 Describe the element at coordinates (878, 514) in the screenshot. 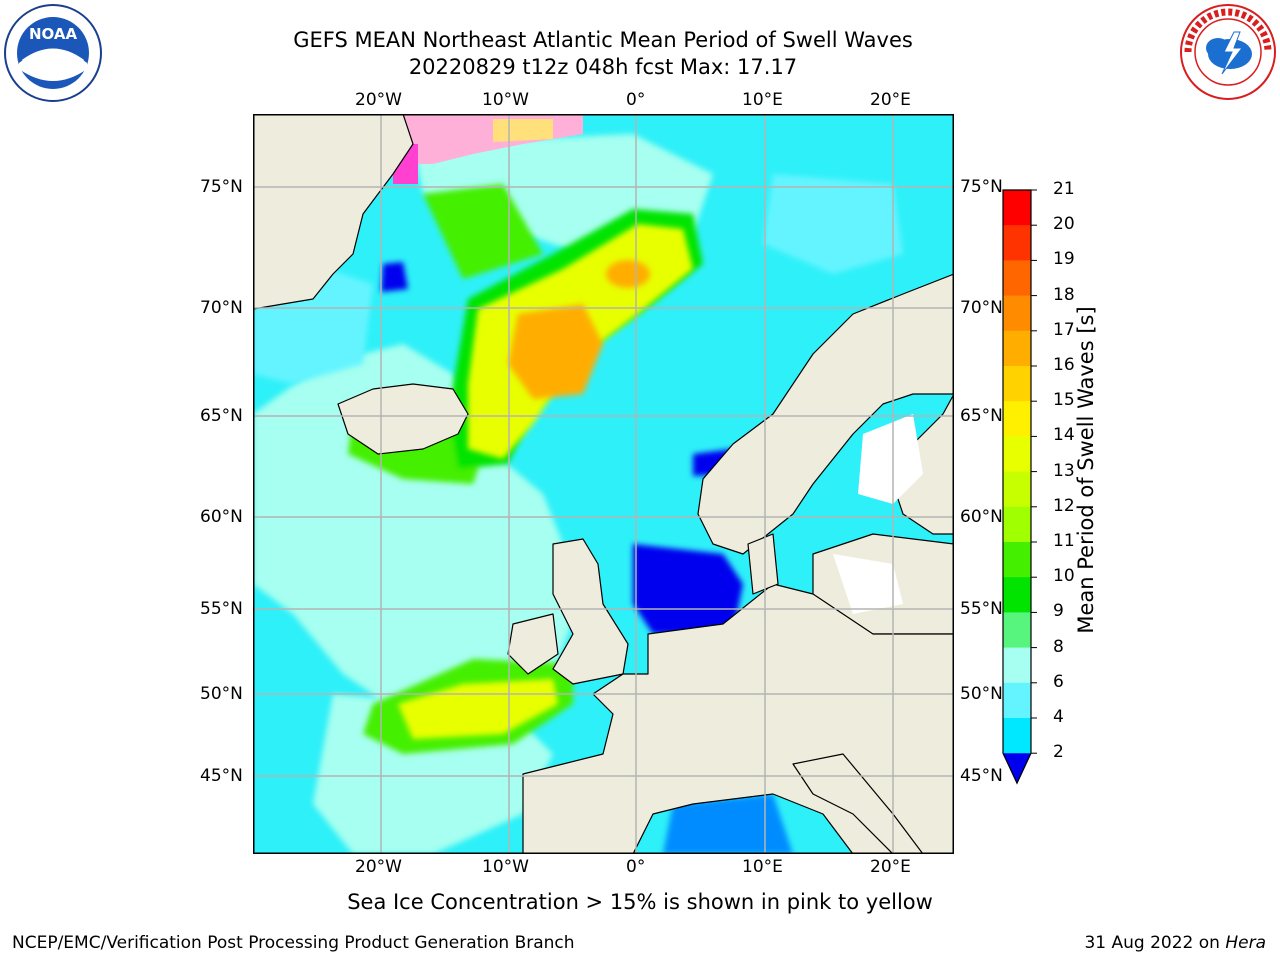

I see `inland-masked` at that location.